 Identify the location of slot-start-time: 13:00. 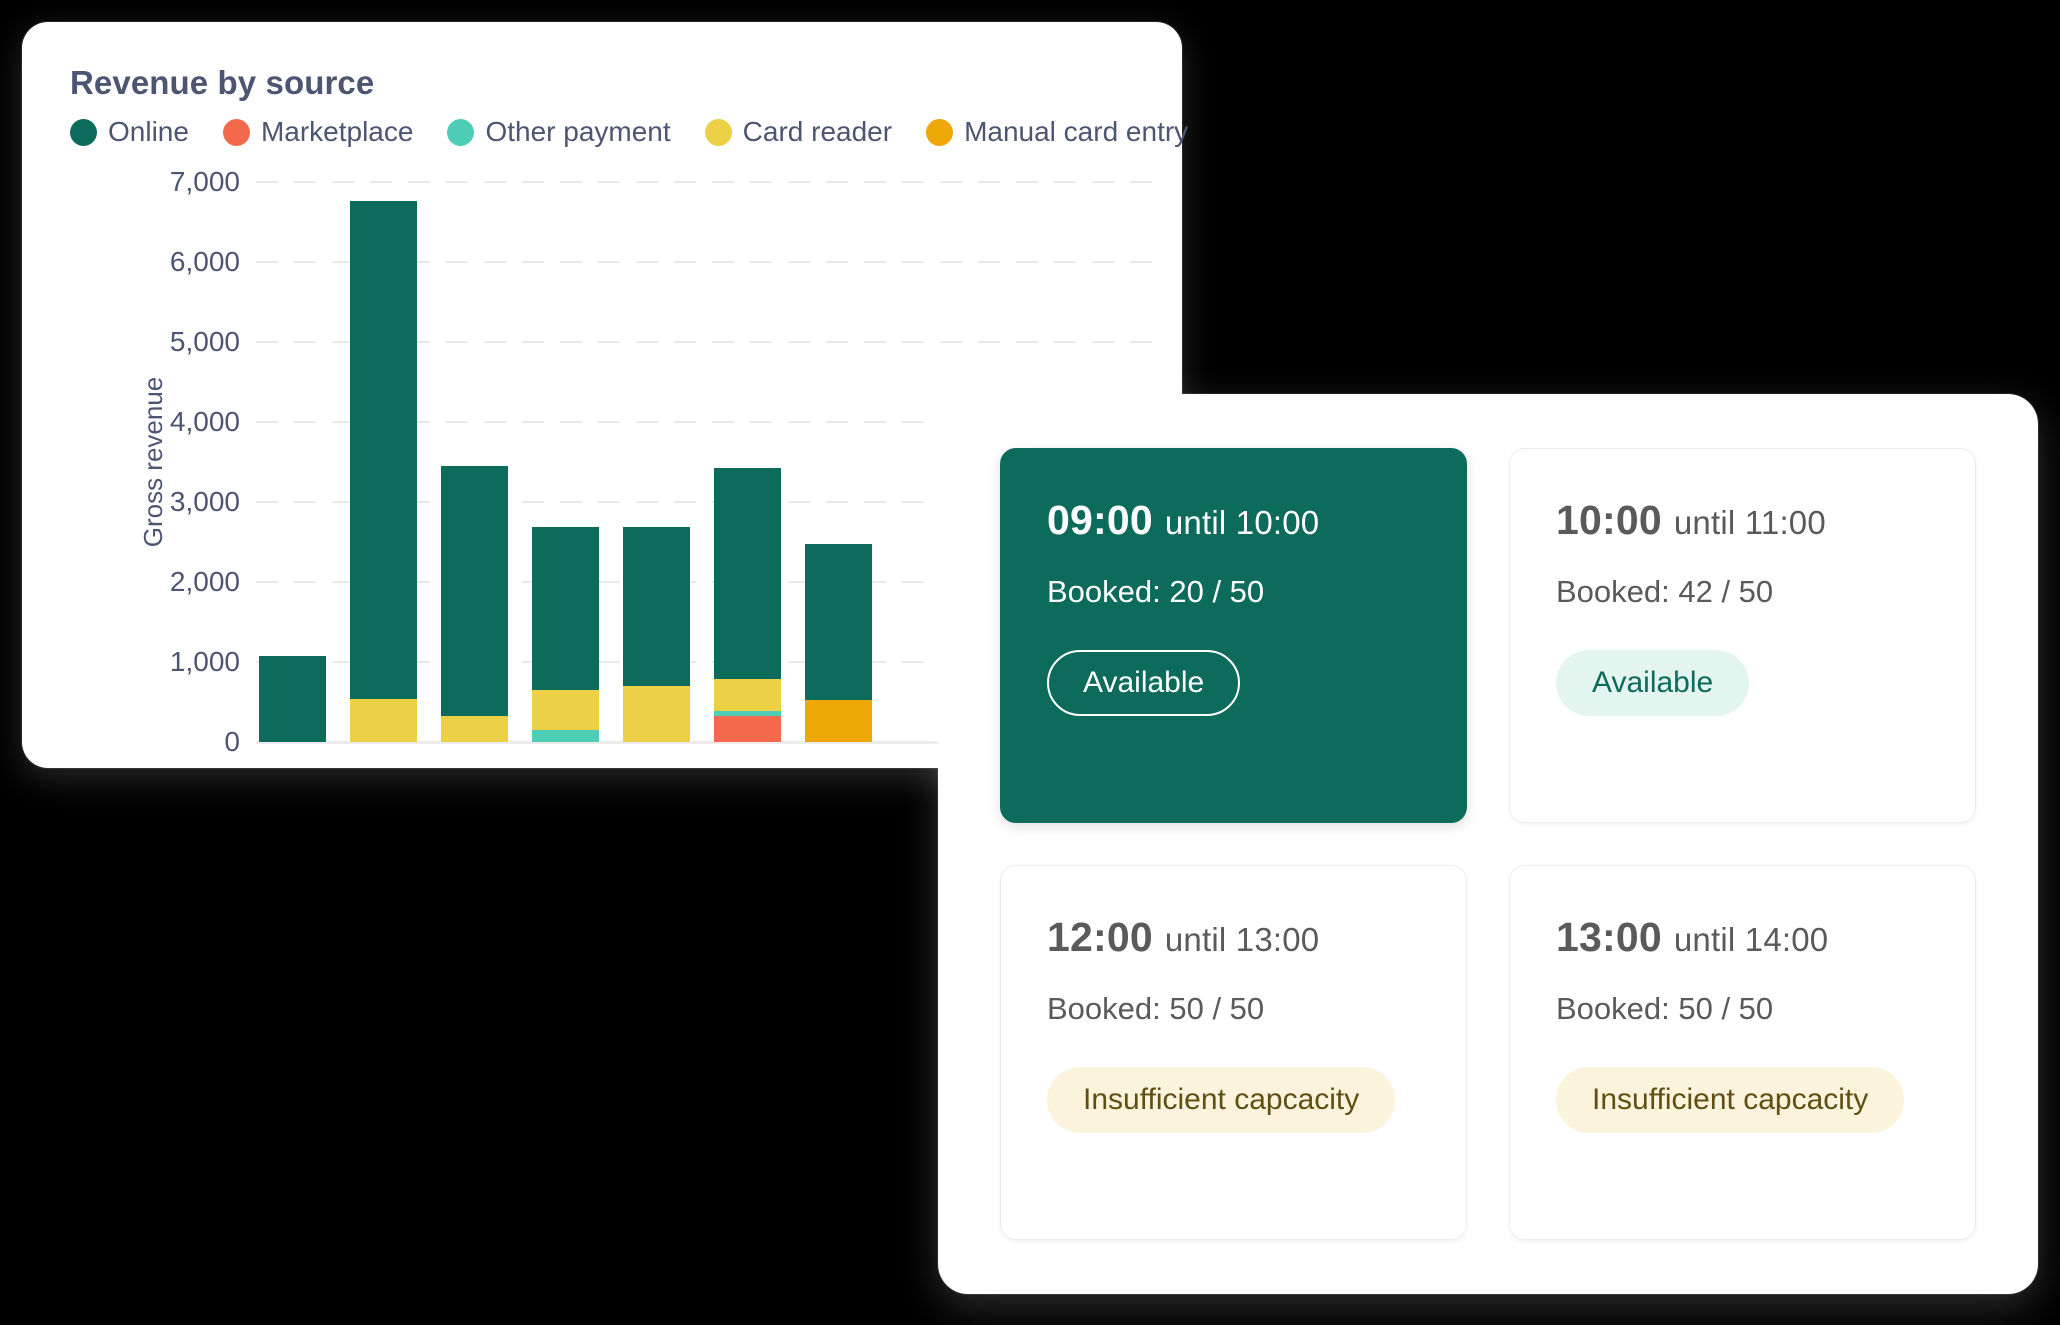
(1609, 937).